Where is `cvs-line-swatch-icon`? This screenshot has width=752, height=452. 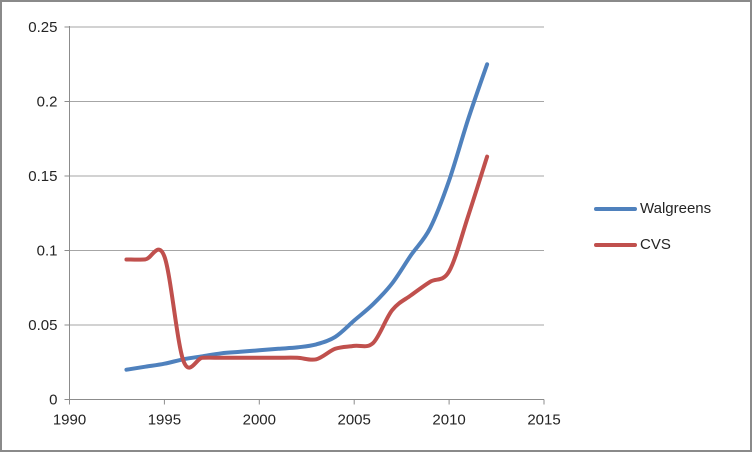
cvs-line-swatch-icon is located at coordinates (615, 245).